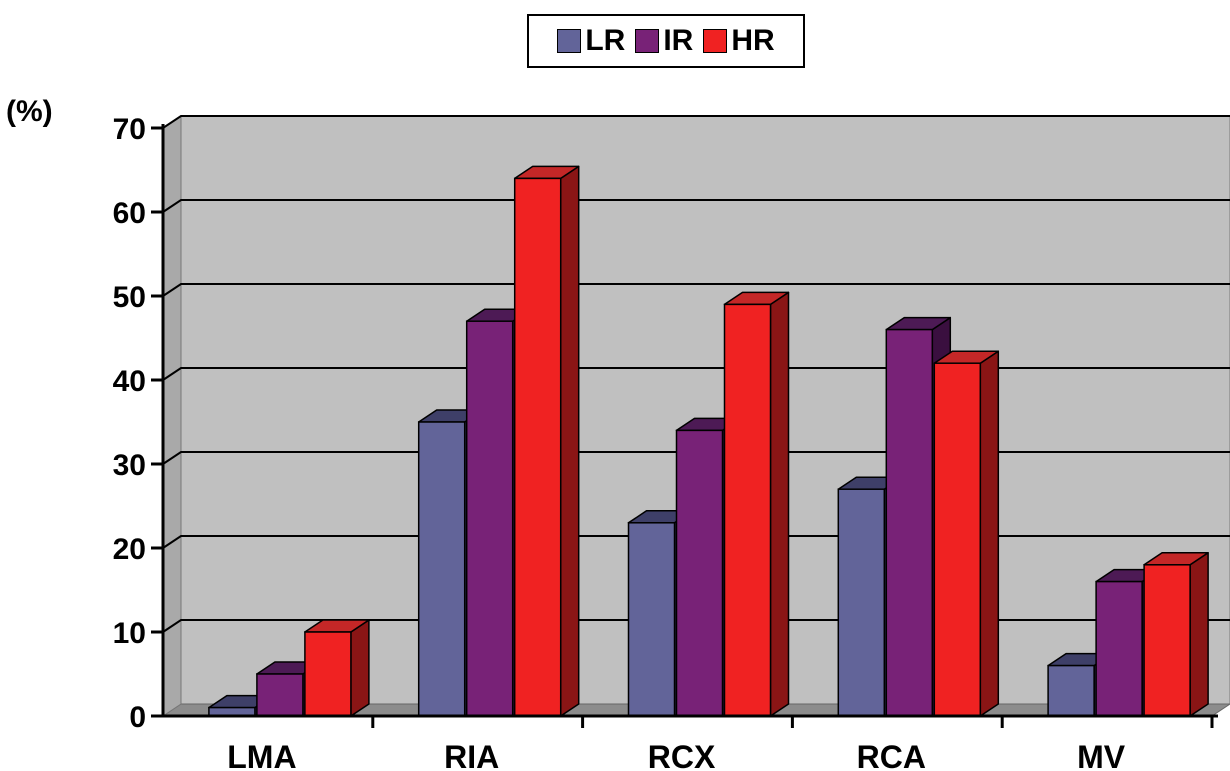 The height and width of the screenshot is (771, 1230). I want to click on bar-hr-lma, so click(337, 668).